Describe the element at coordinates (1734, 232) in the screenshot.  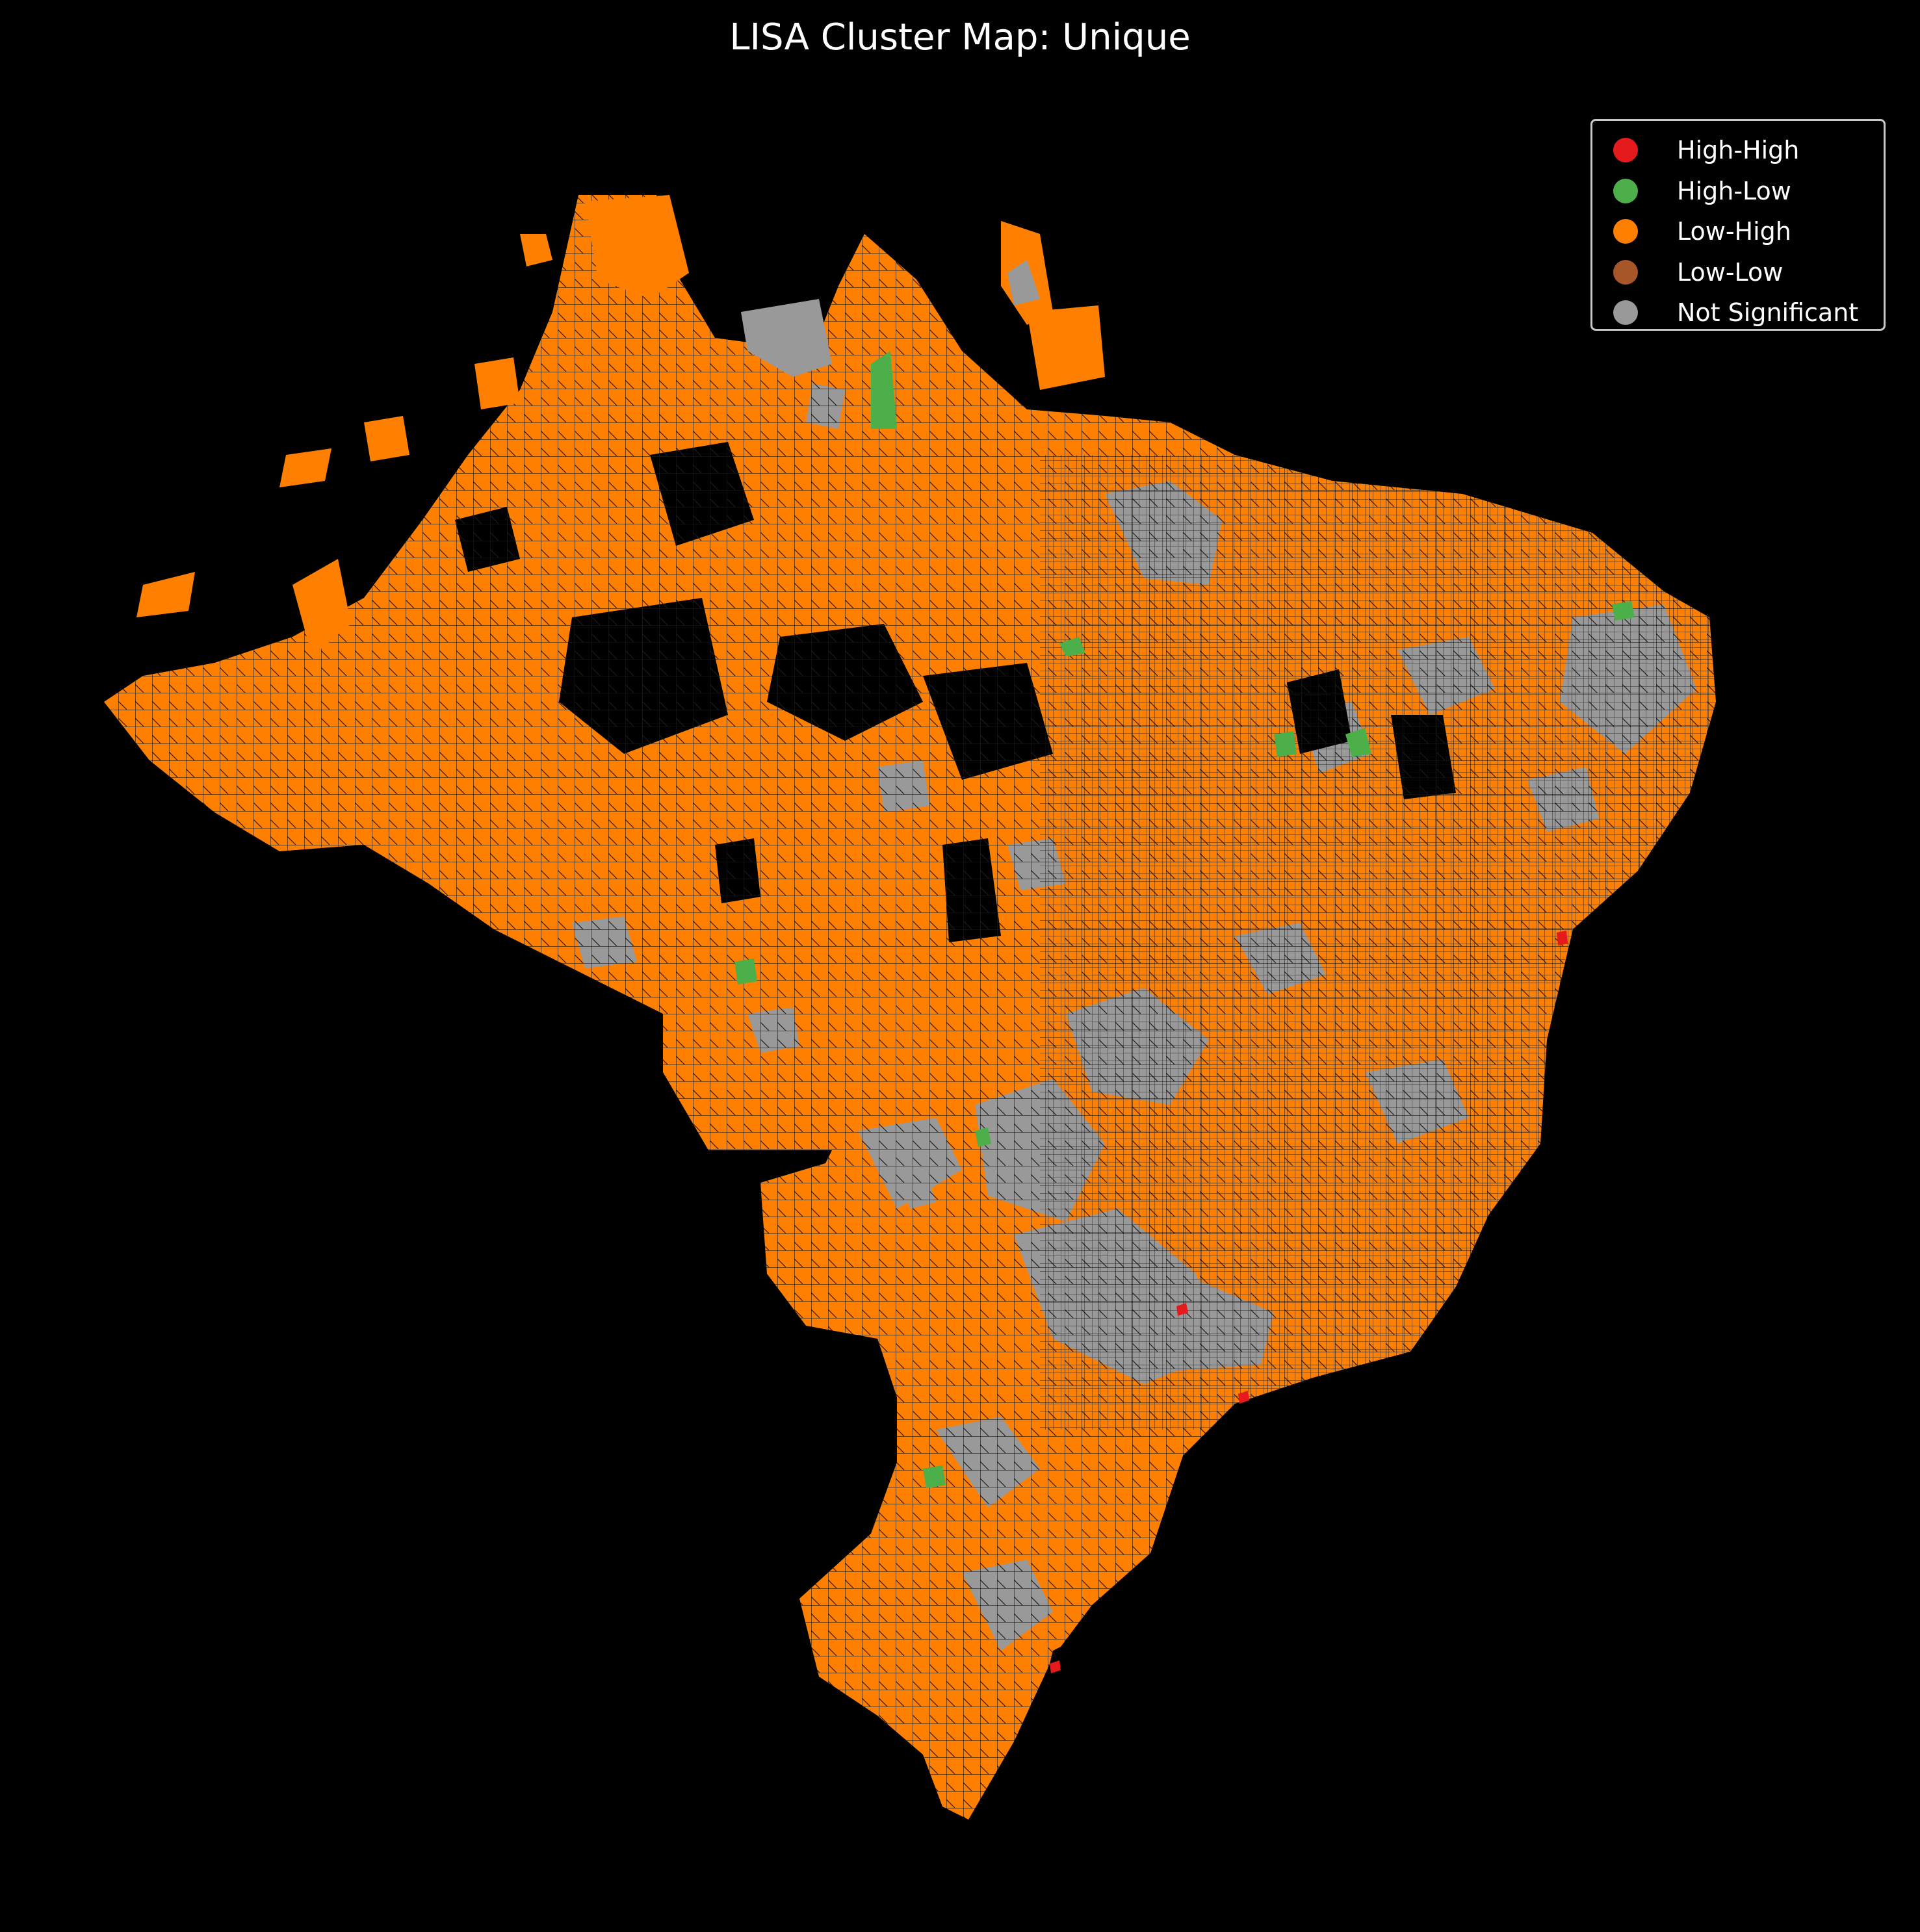
I see `legend-label: Low-High` at that location.